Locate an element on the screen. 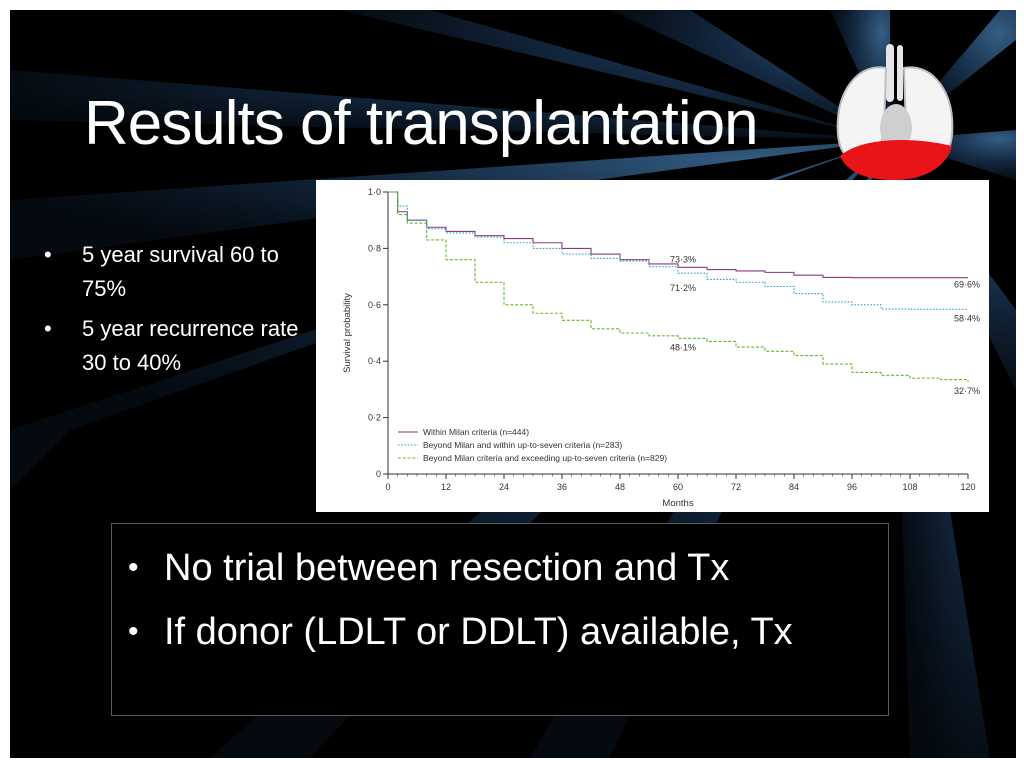  y-tick-label: 0·4 is located at coordinates (374, 361).